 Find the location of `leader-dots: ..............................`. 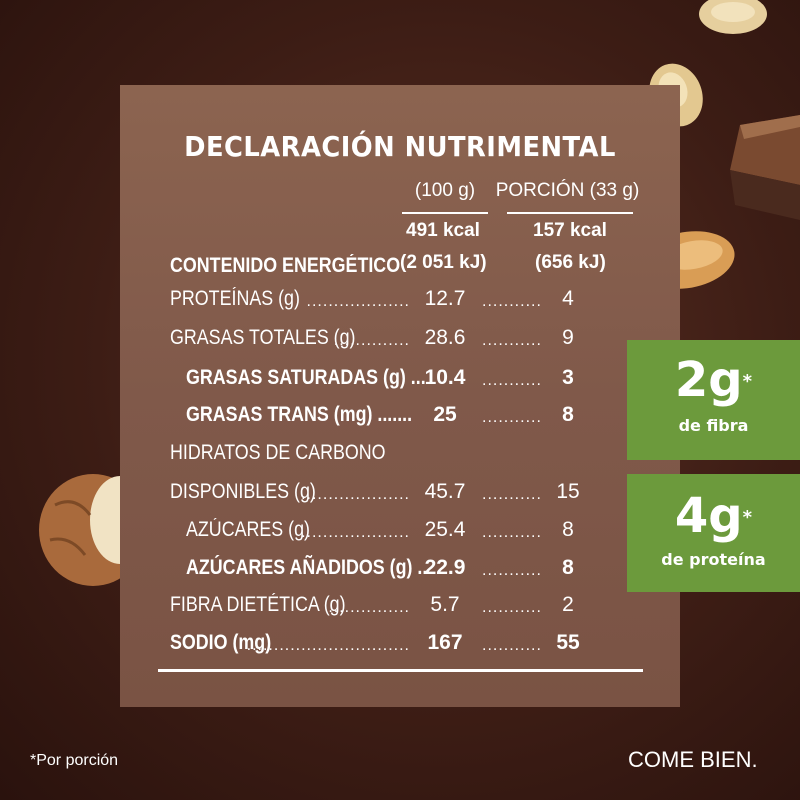

leader-dots: .............................. is located at coordinates (328, 645).